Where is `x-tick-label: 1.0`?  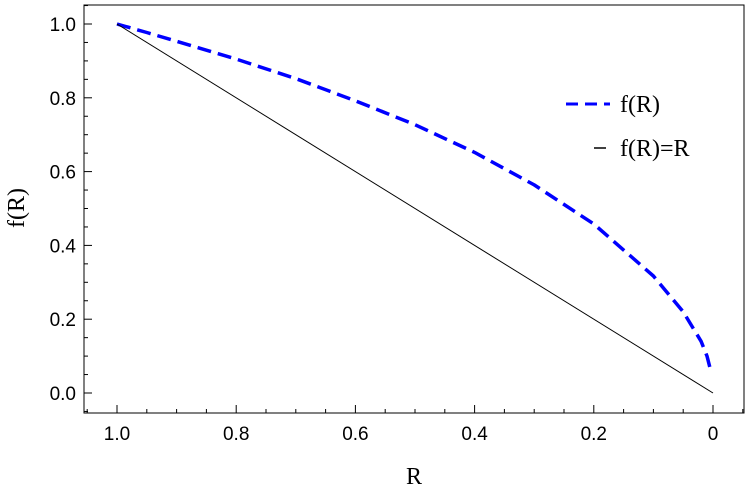 x-tick-label: 1.0 is located at coordinates (117, 434).